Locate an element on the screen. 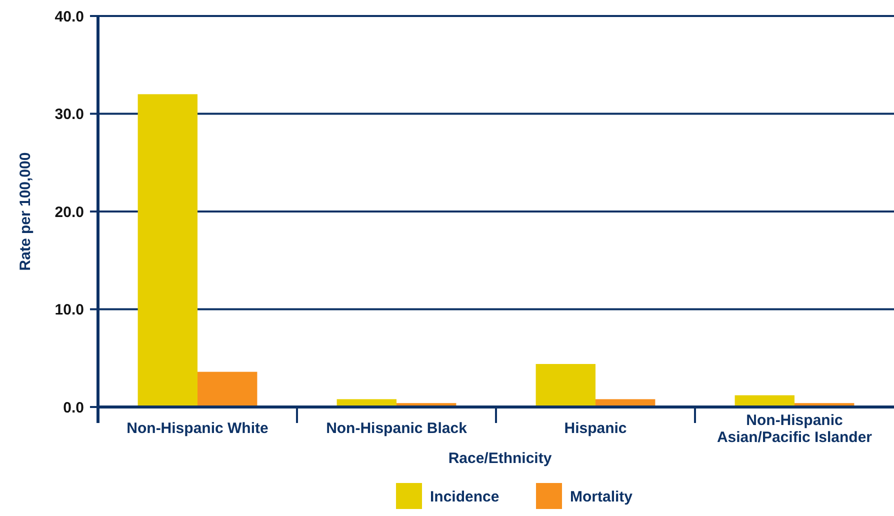 The image size is (894, 516). x-tick-label: Non-Hispanic Asian/Pacific Islander is located at coordinates (794, 429).